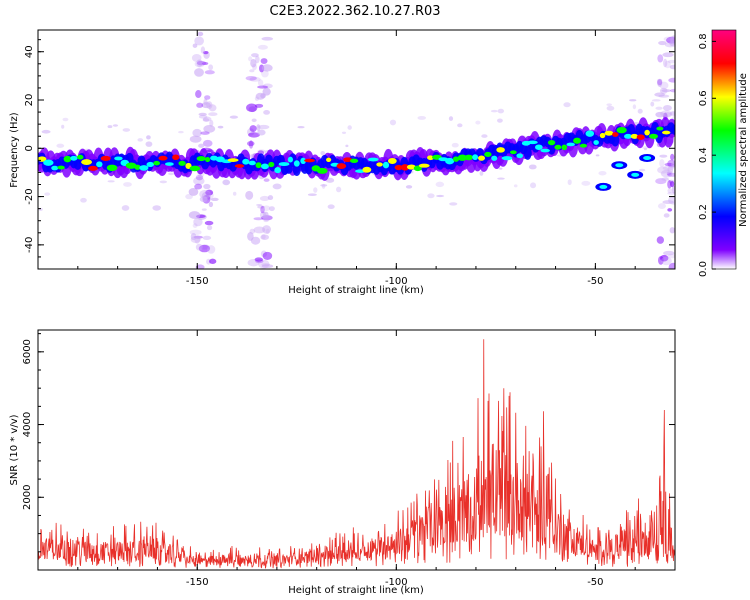 The height and width of the screenshot is (600, 750). What do you see at coordinates (703, 269) in the screenshot?
I see `colorbar-tick-label: 0.0` at bounding box center [703, 269].